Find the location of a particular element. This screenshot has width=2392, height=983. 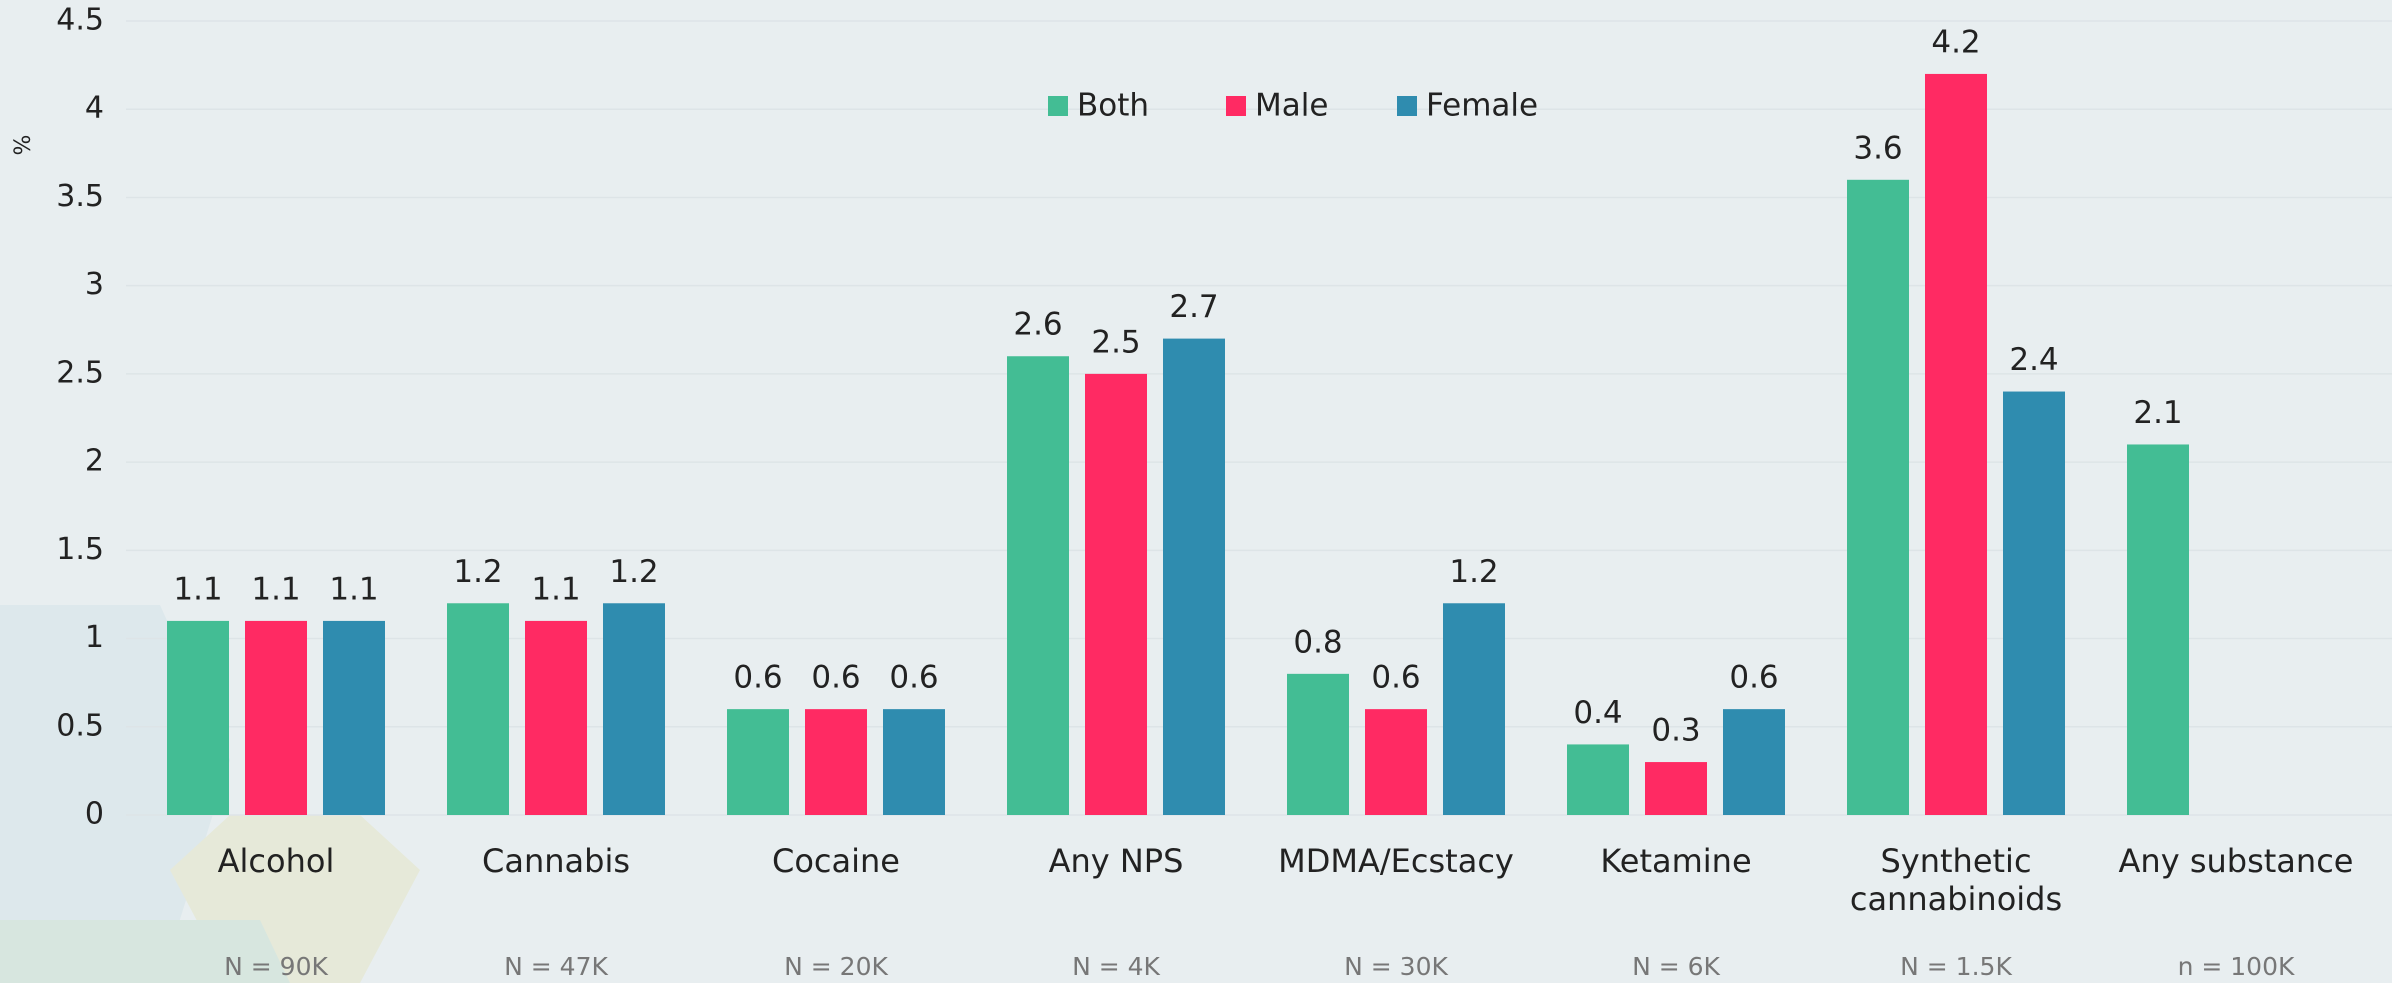

y-tick-label: 3.5 is located at coordinates (80, 196).